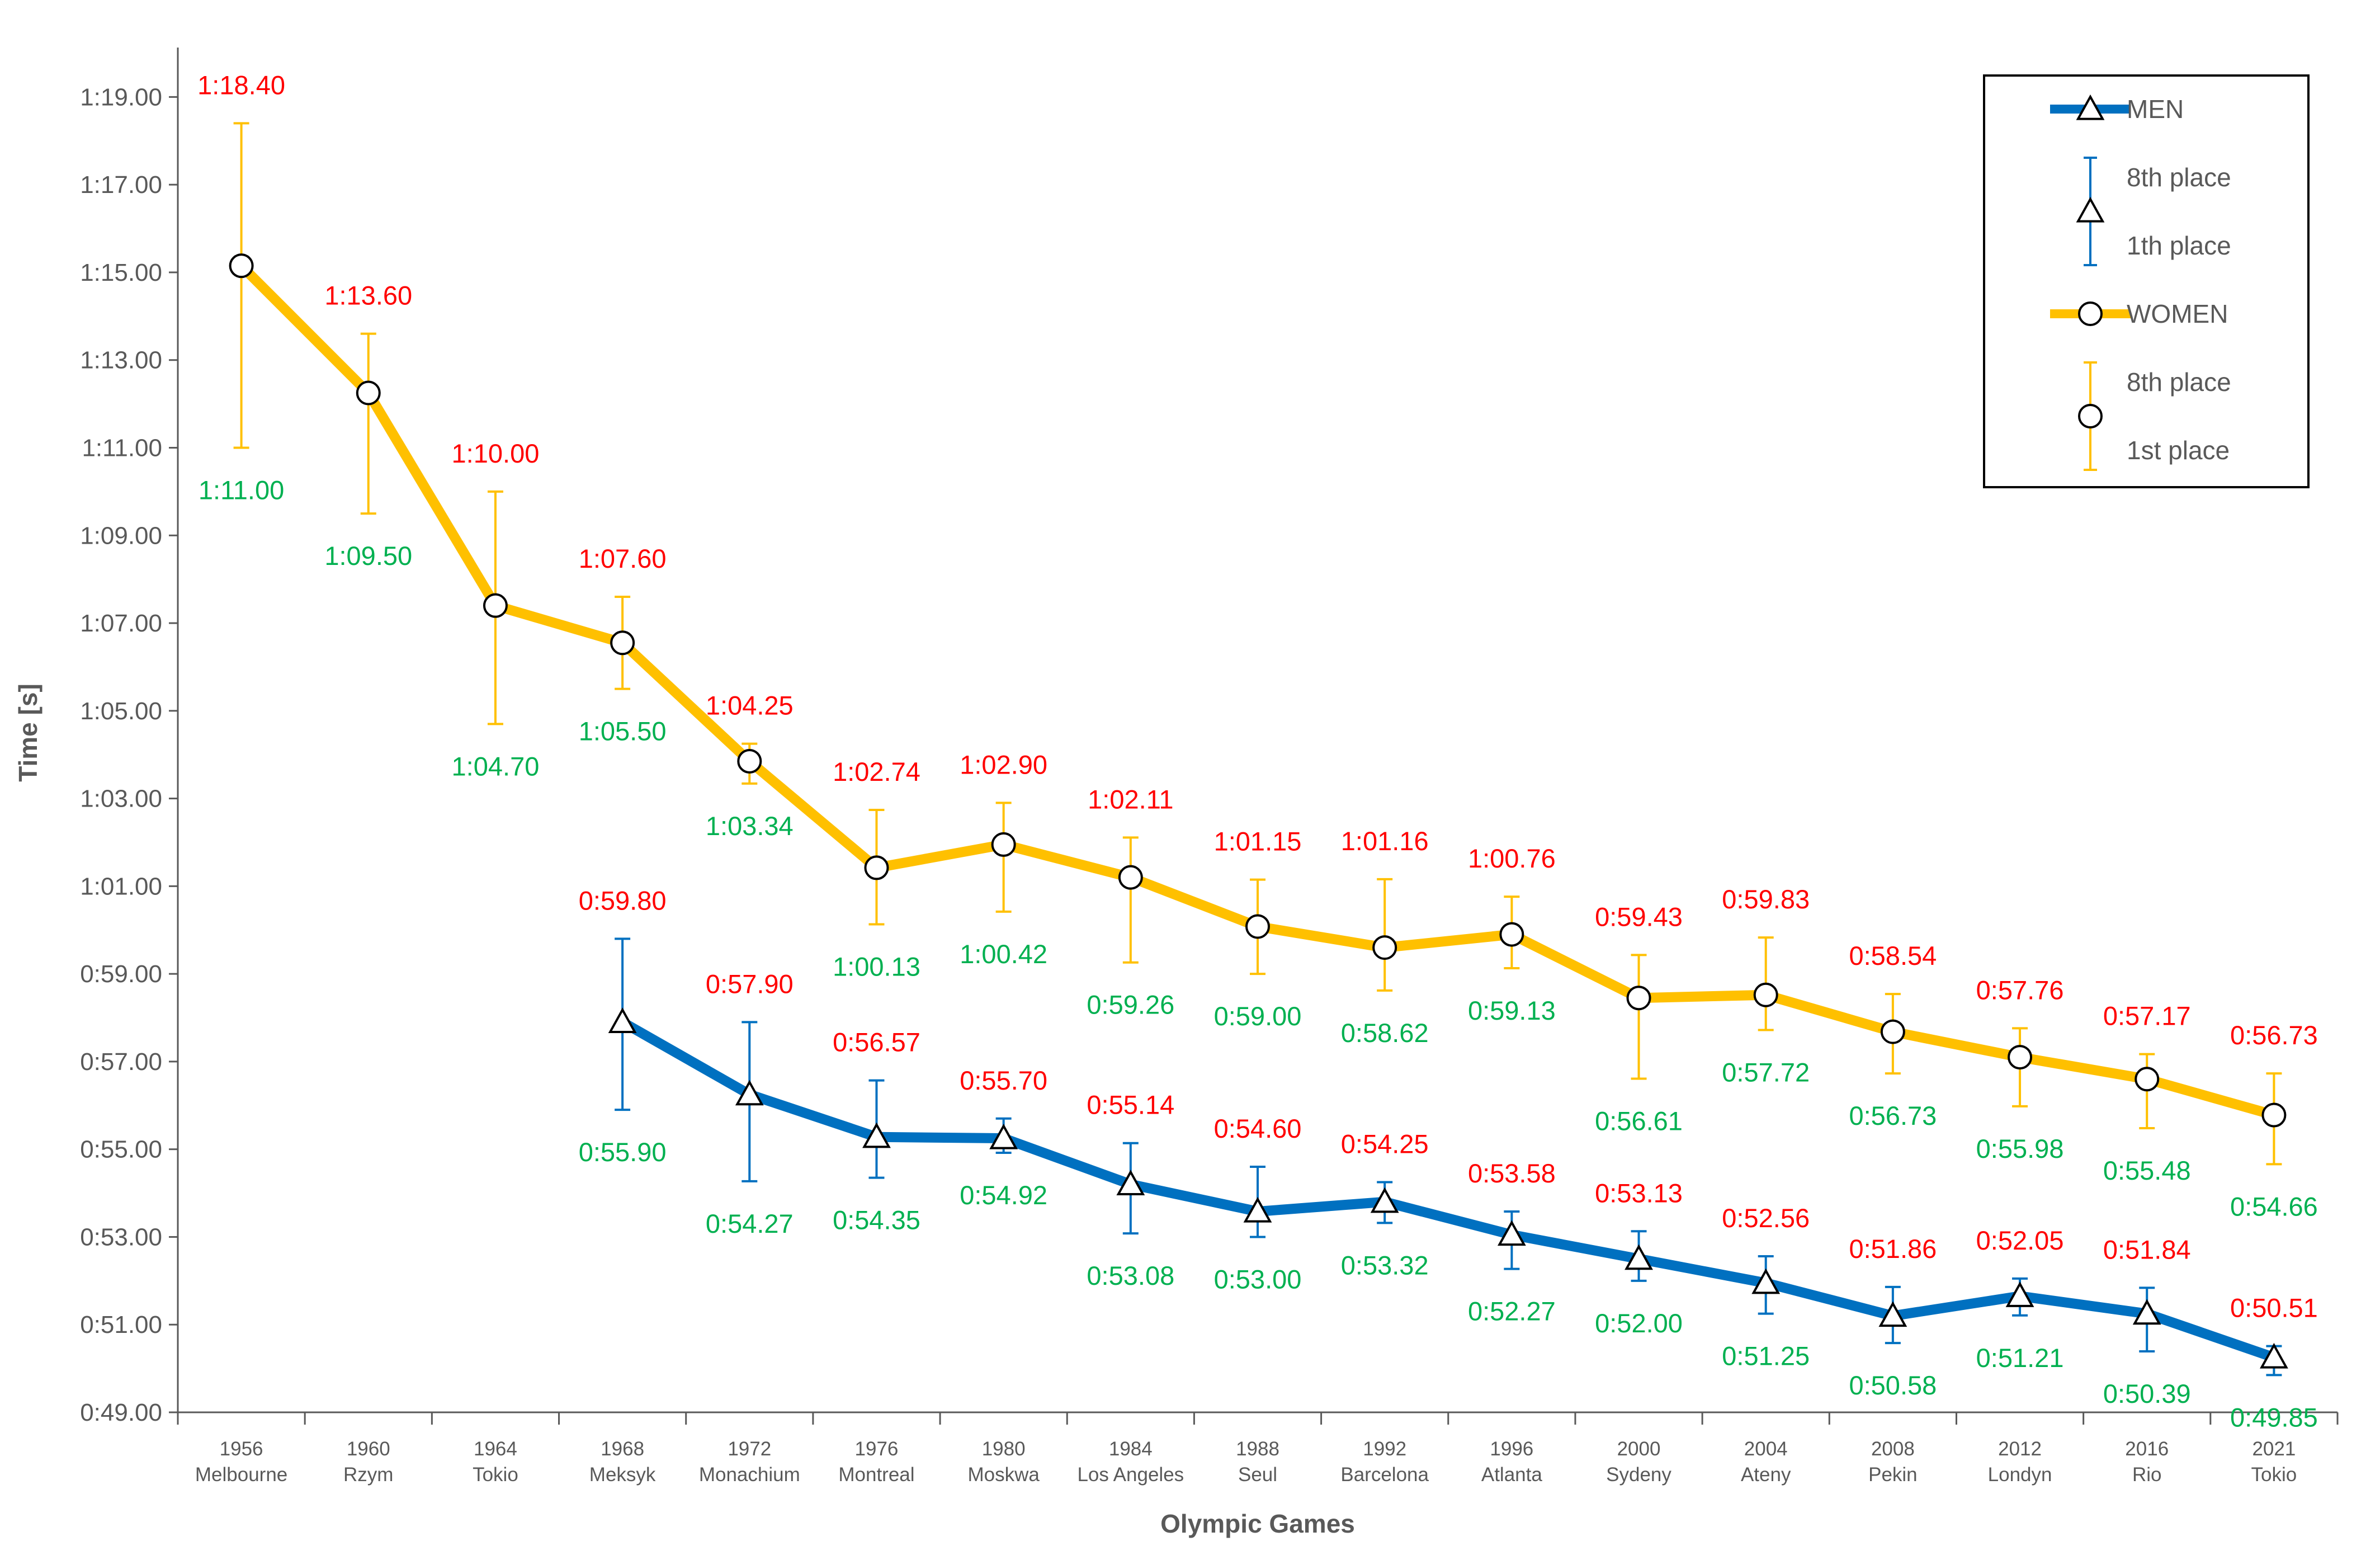  Describe the element at coordinates (1893, 1475) in the screenshot. I see `x-tick-city: Pekin` at that location.